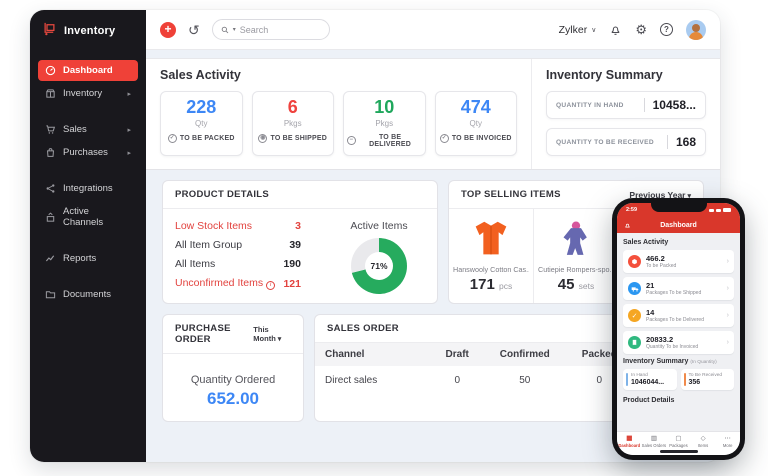 The width and height of the screenshot is (768, 476). I want to click on sidebar-item-inventory: Inventory ▸, so click(88, 93).